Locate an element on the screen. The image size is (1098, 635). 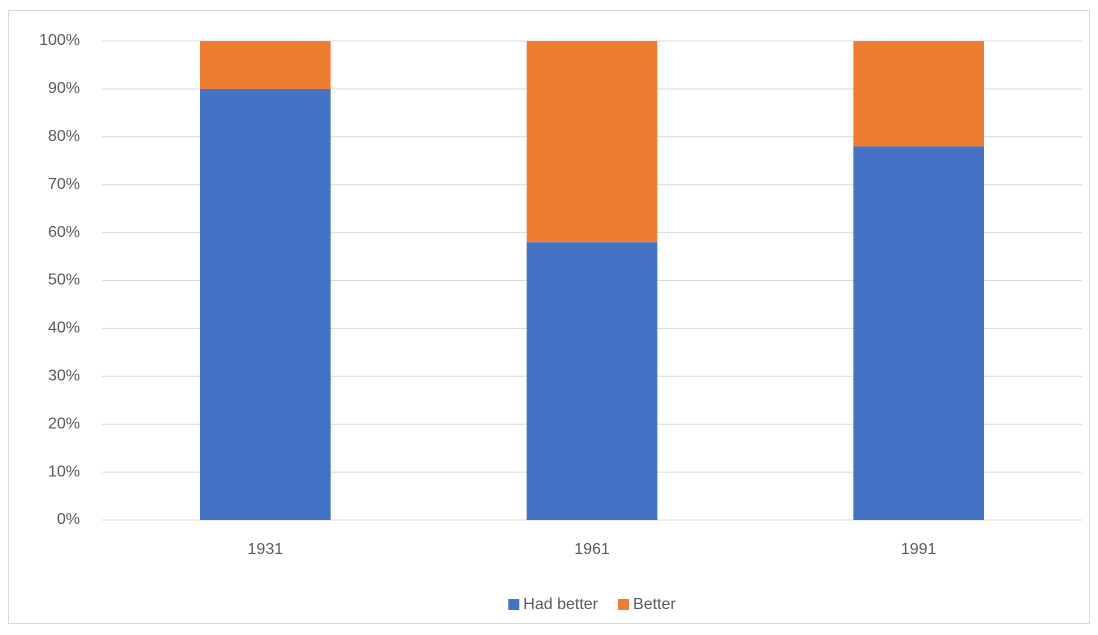
y-tick-label: 40% is located at coordinates (64, 328).